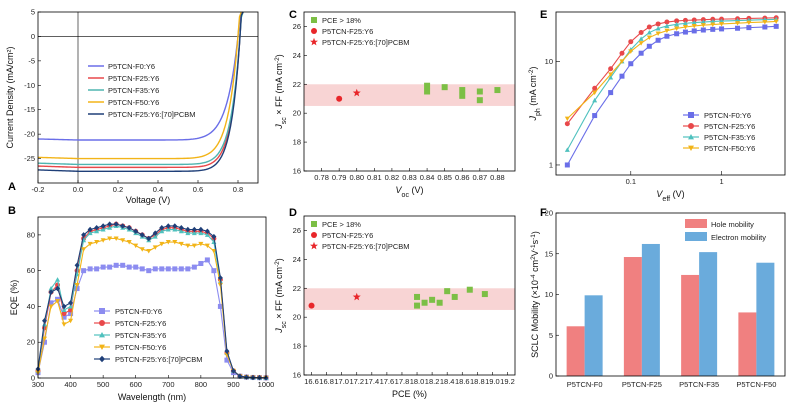 Image resolution: width=798 pixels, height=415 pixels. What do you see at coordinates (374, 177) in the screenshot?
I see `x-tick-label: 0.81` at bounding box center [374, 177].